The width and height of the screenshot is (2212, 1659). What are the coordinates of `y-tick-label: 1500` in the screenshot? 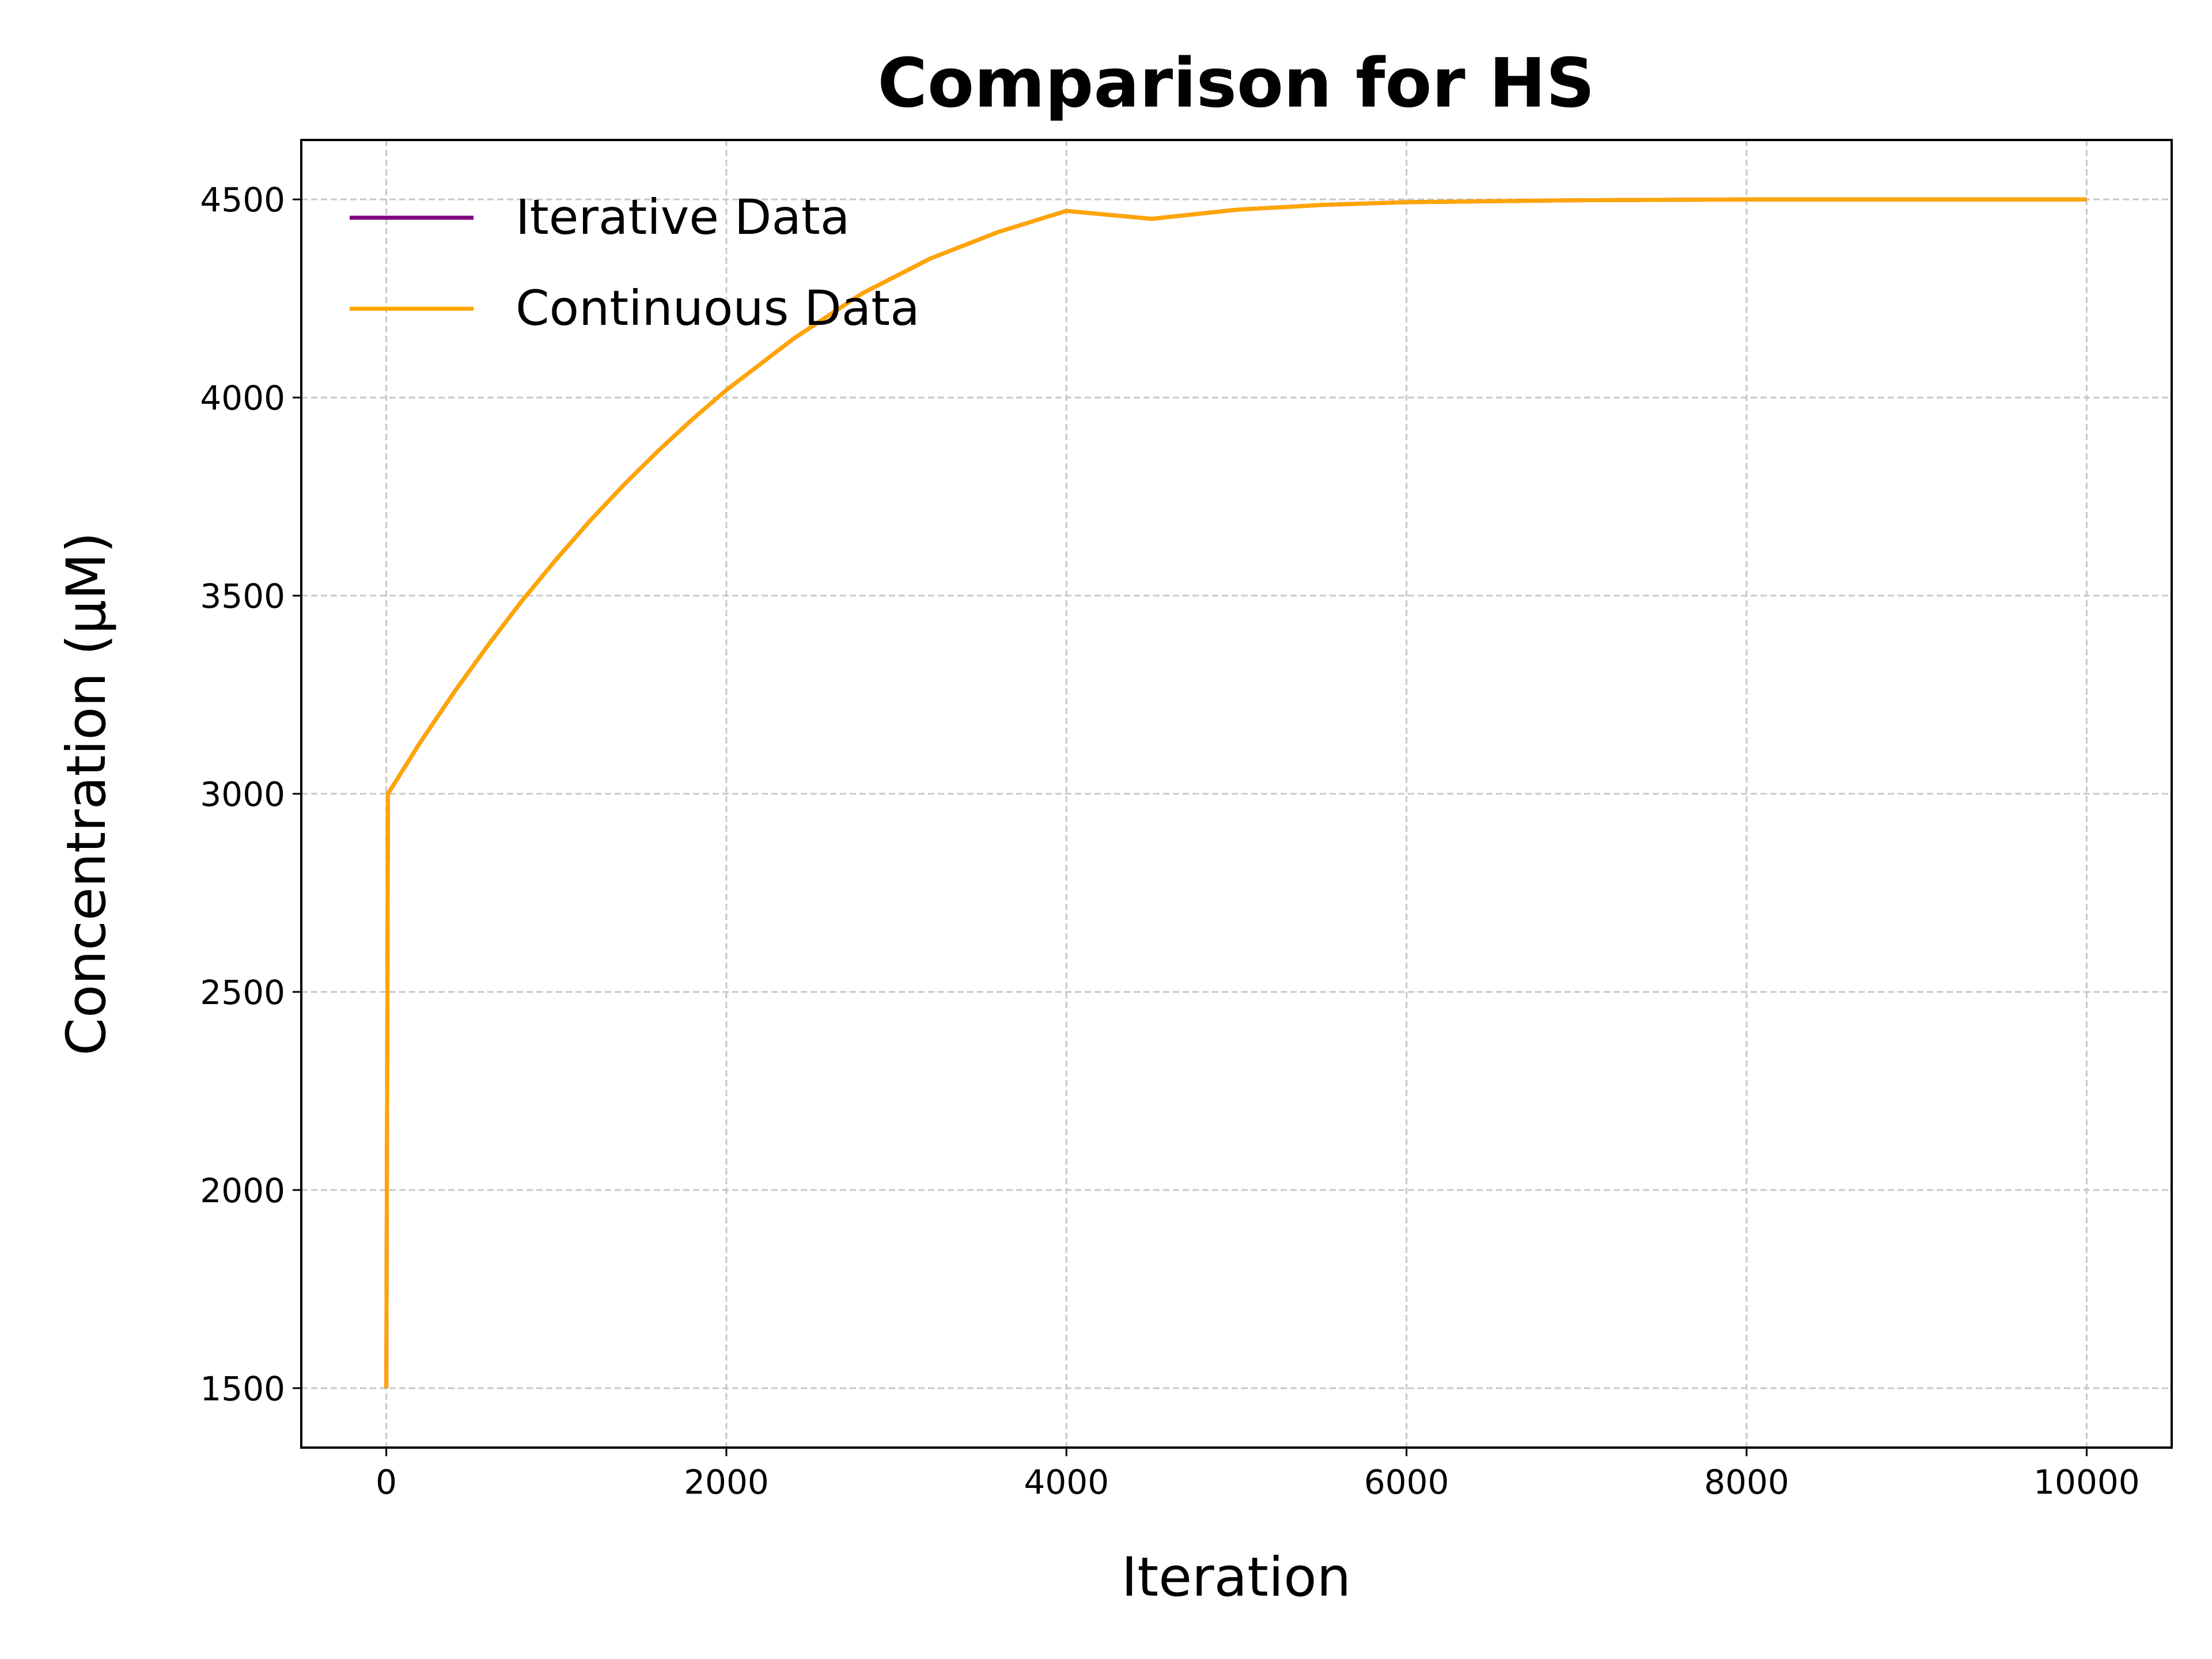 It's located at (242, 1388).